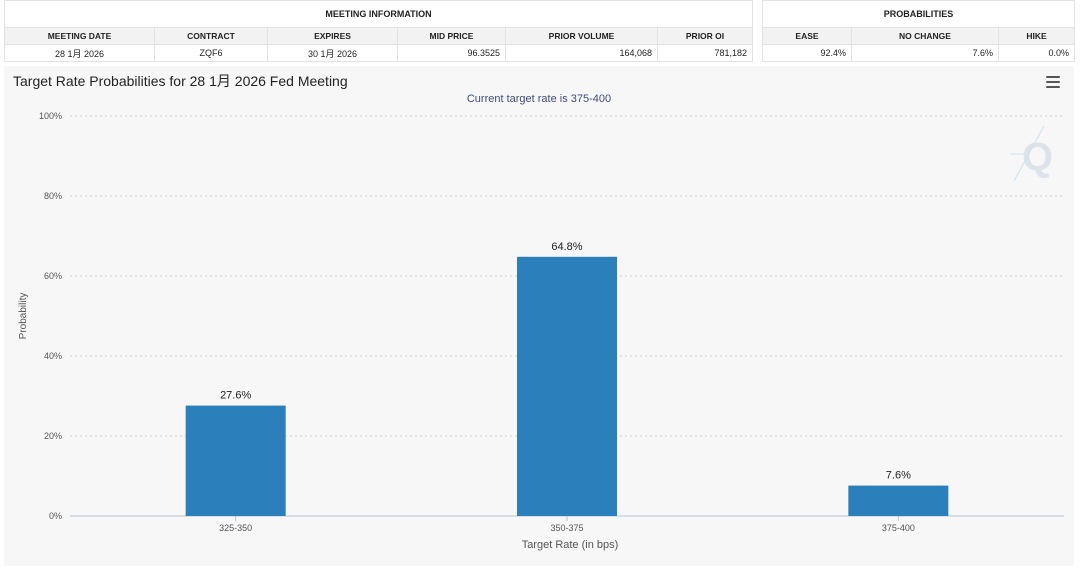 The width and height of the screenshot is (1080, 569). What do you see at coordinates (925, 36) in the screenshot?
I see `col-header-no-change: NO CHANGE` at bounding box center [925, 36].